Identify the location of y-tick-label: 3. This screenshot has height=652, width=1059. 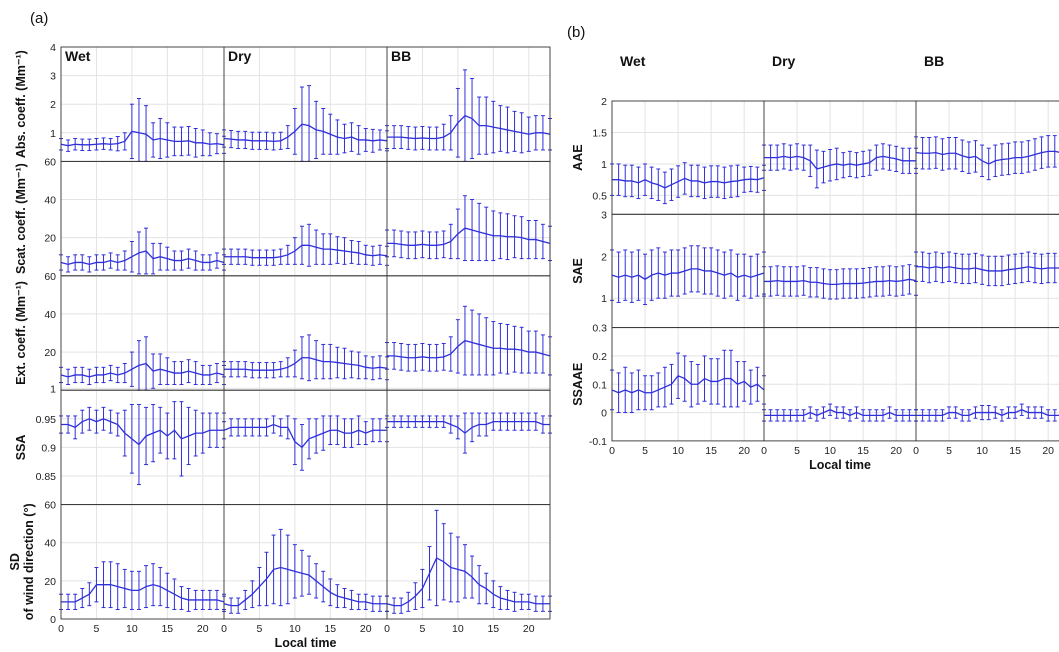
(53, 77).